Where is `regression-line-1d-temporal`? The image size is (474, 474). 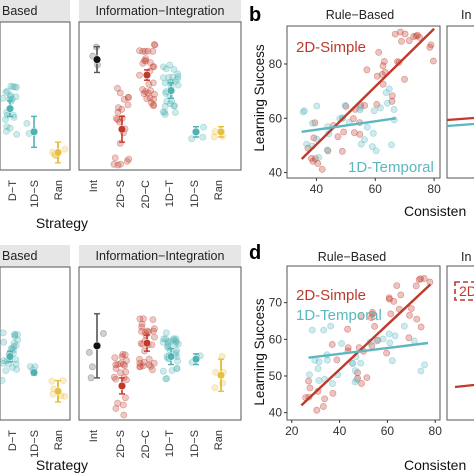
regression-line-1d-temporal is located at coordinates (349, 125).